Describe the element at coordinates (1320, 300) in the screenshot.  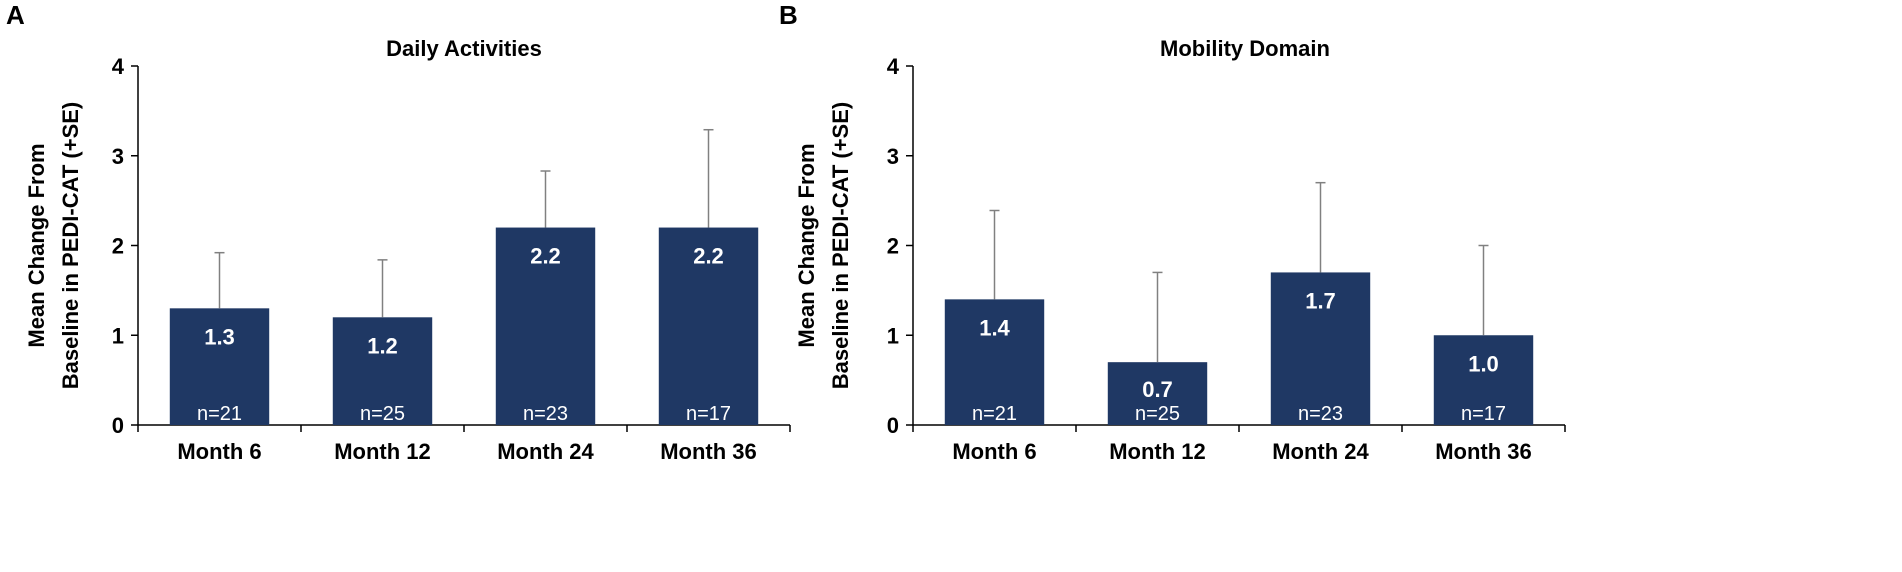
I see `bar-value-label: 1.7` at that location.